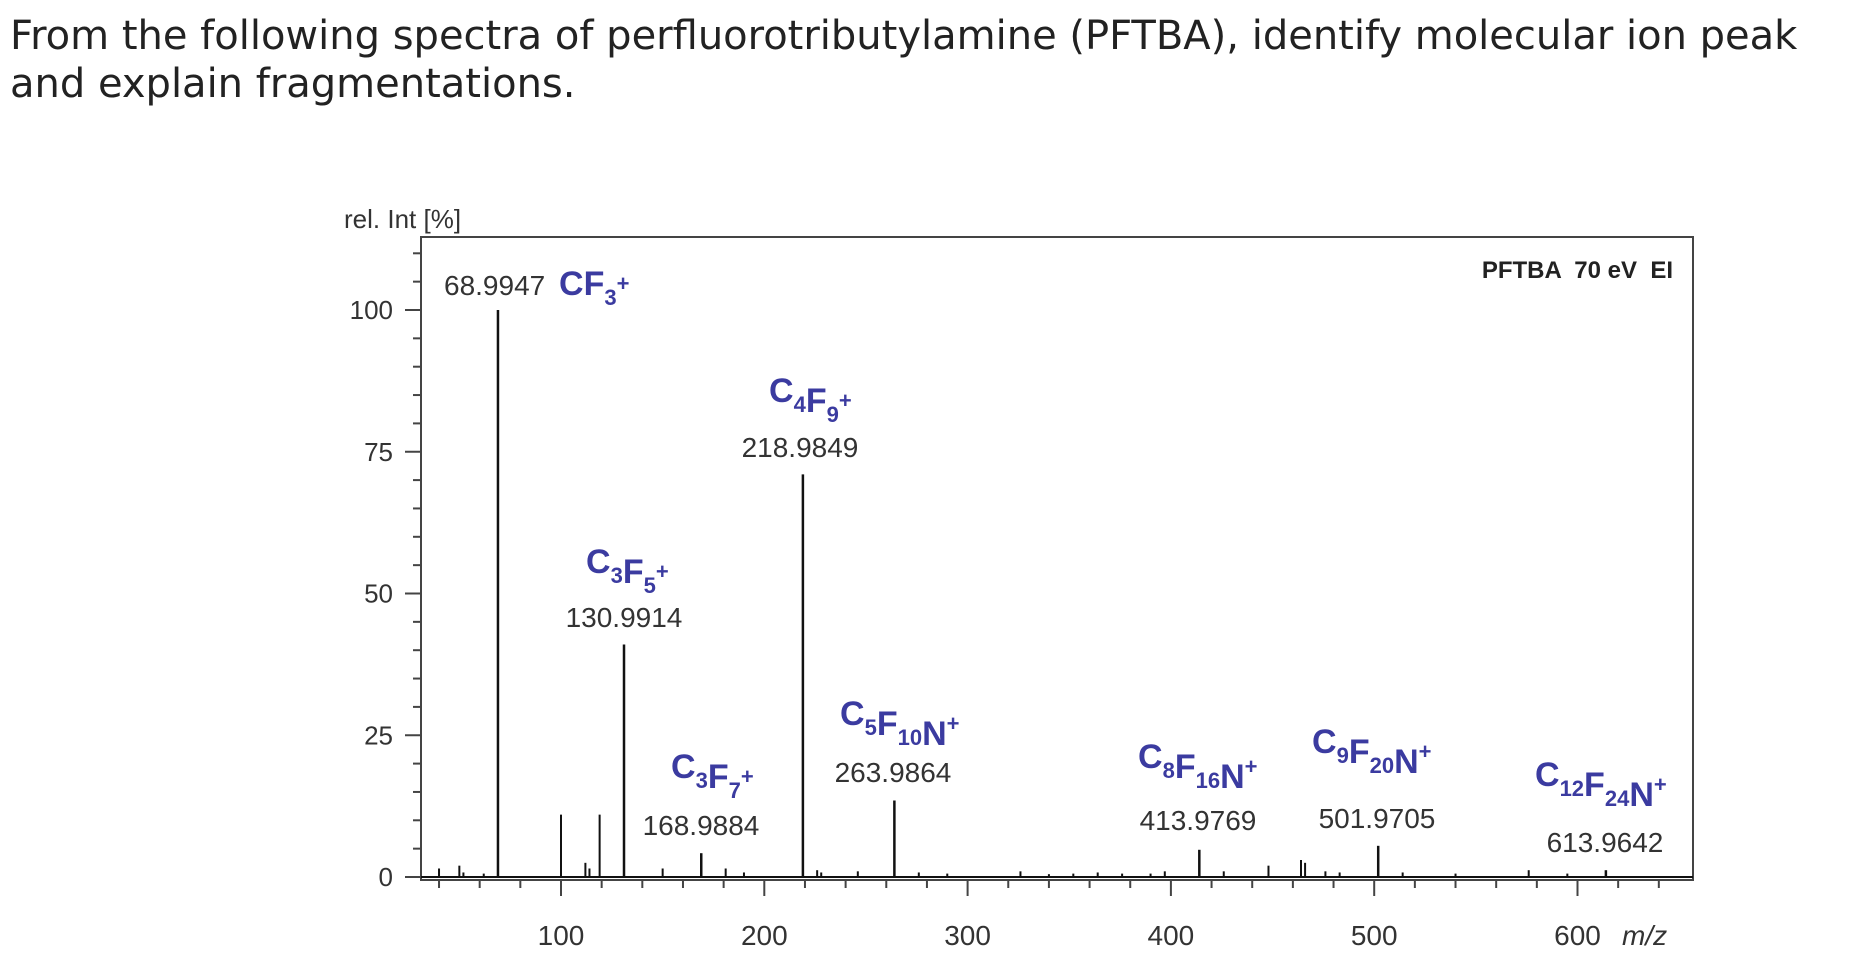  I want to click on y-tick-label: 50, so click(378, 594).